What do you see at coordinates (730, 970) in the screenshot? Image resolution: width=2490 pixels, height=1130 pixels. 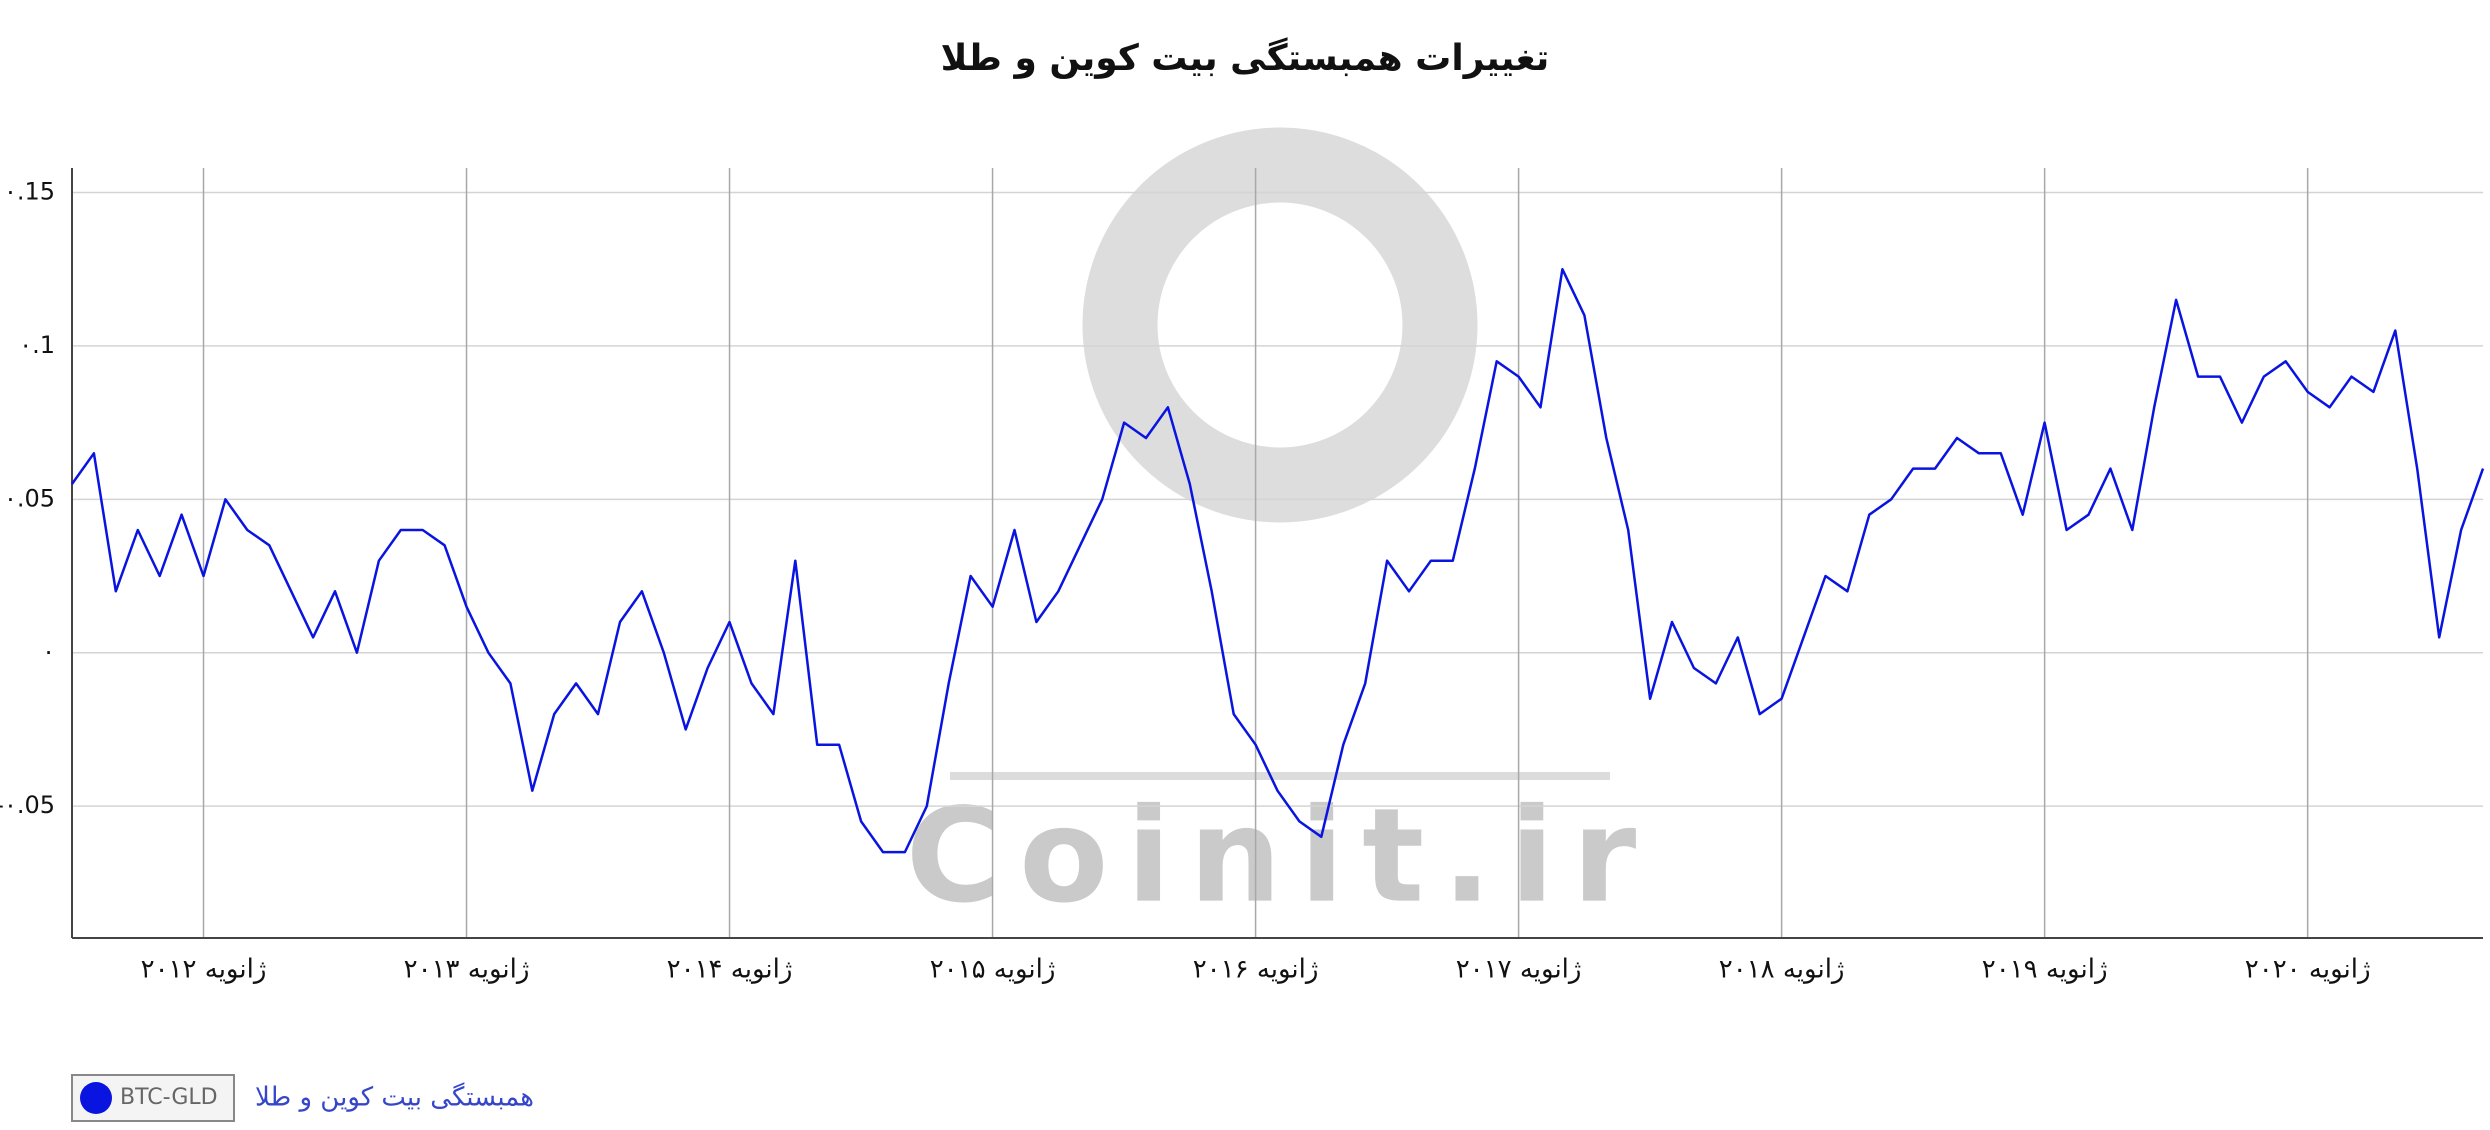 I see `x-tick-label: ژانویه ۲۰۱۴` at bounding box center [730, 970].